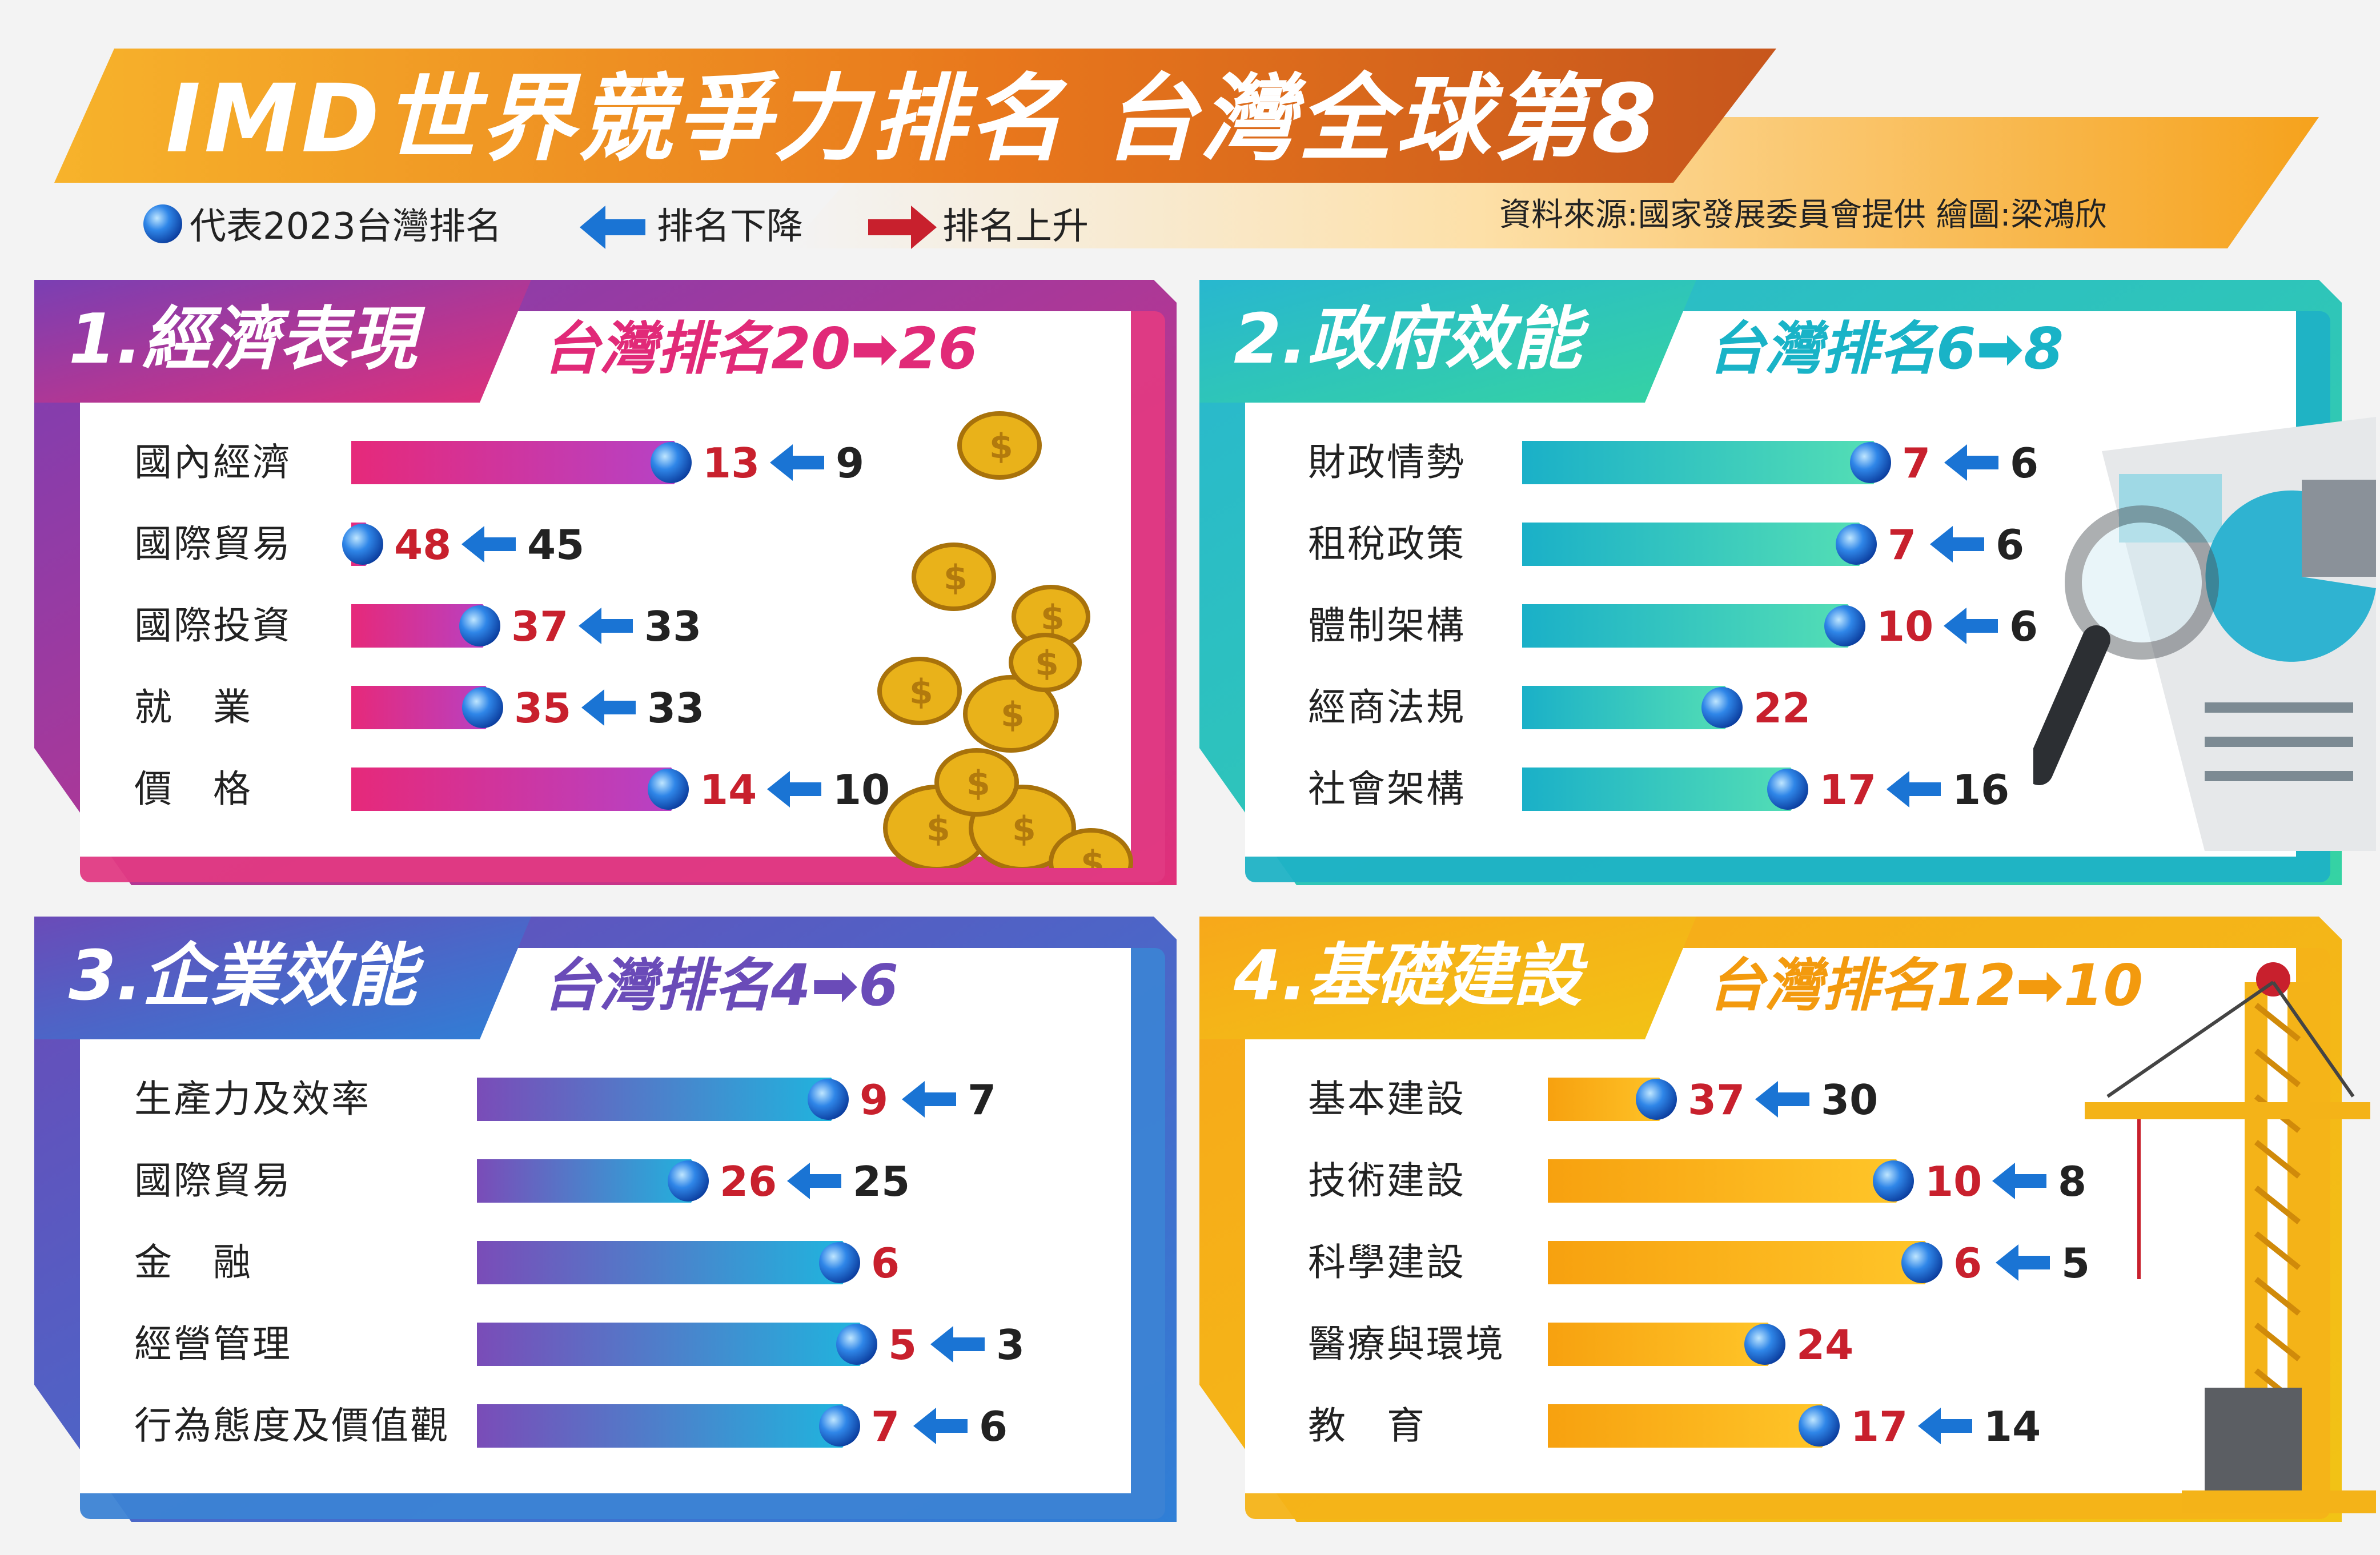  I want to click on panel-title: 4.基礎建設, so click(1410, 976).